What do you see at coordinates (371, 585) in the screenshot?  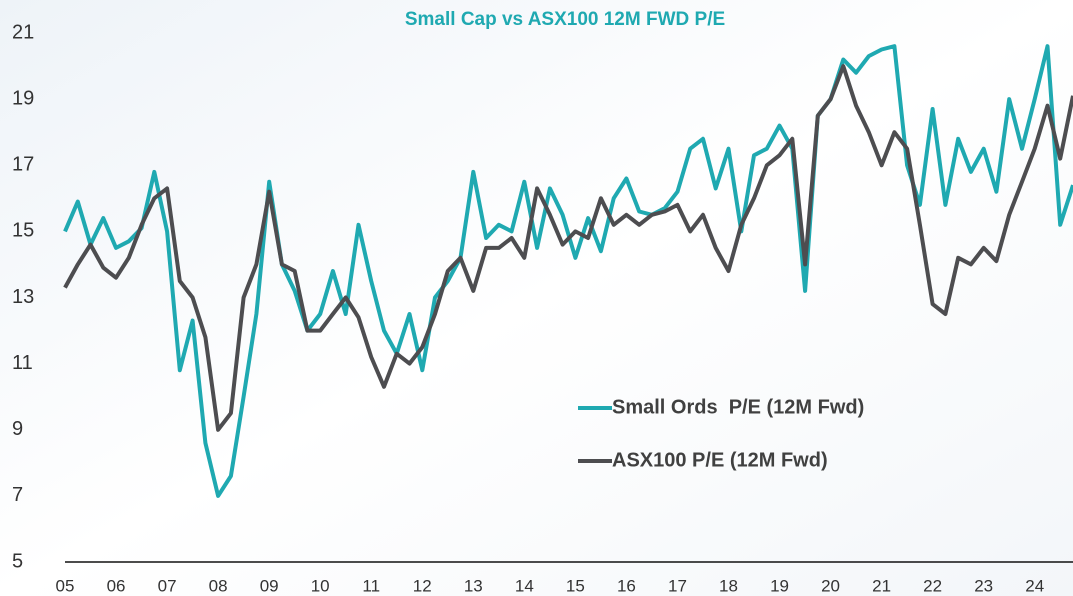 I see `x-tick-label: 11` at bounding box center [371, 585].